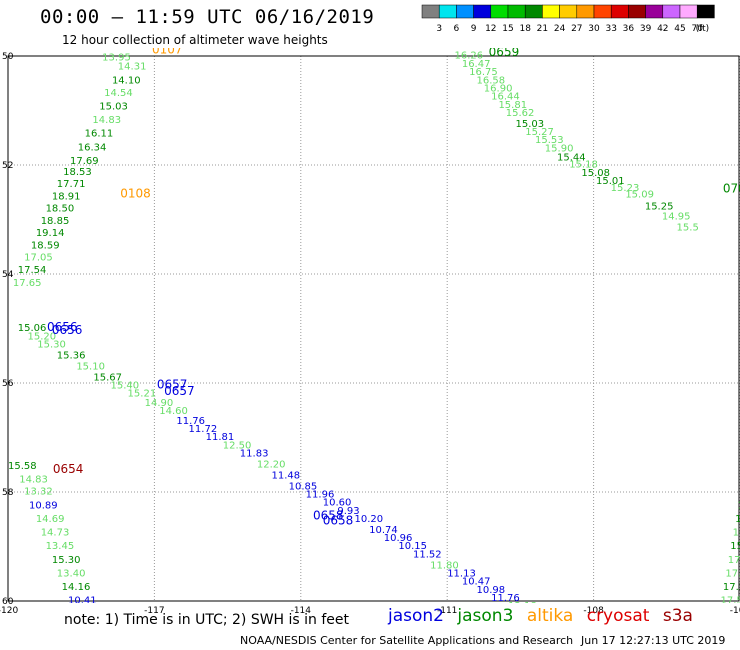 The image size is (740, 650). What do you see at coordinates (32, 328) in the screenshot?
I see `wave-height-value: 15.06` at bounding box center [32, 328].